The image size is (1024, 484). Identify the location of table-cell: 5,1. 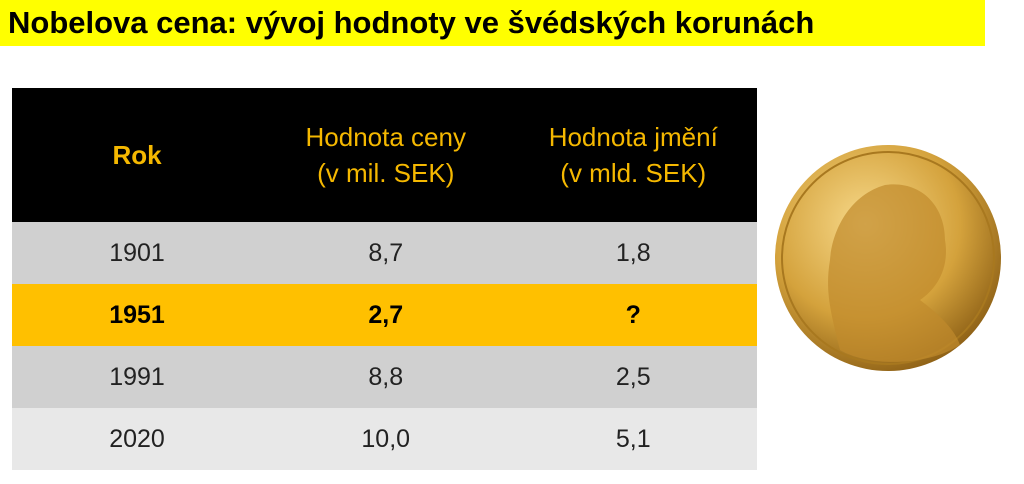
(633, 438).